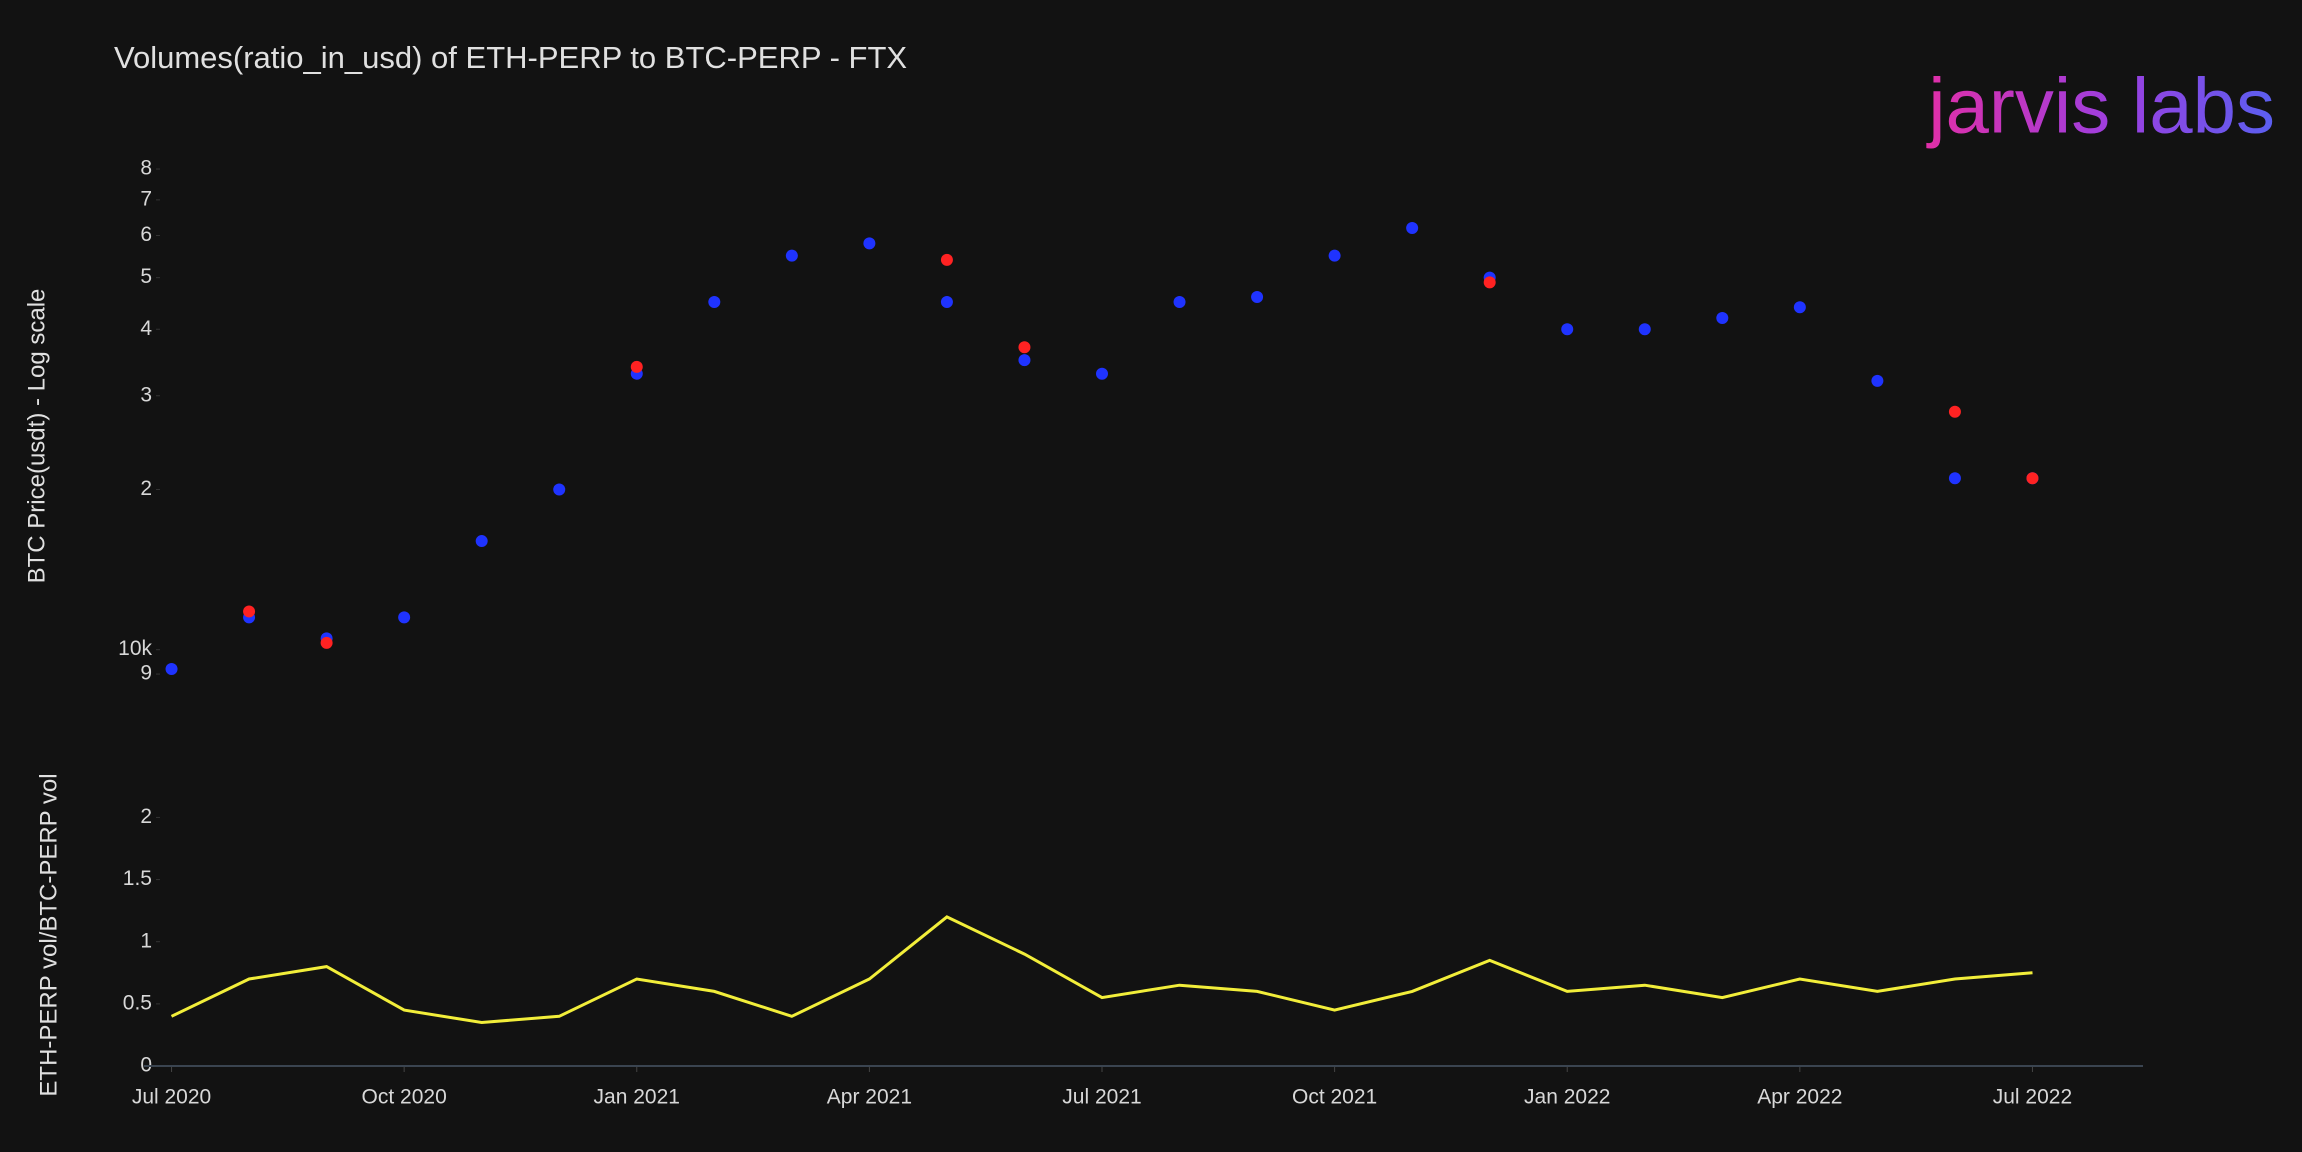 Image resolution: width=2302 pixels, height=1152 pixels. What do you see at coordinates (36, 436) in the screenshot?
I see `y-axis-title: BTC Price(usdt) - Log scale` at bounding box center [36, 436].